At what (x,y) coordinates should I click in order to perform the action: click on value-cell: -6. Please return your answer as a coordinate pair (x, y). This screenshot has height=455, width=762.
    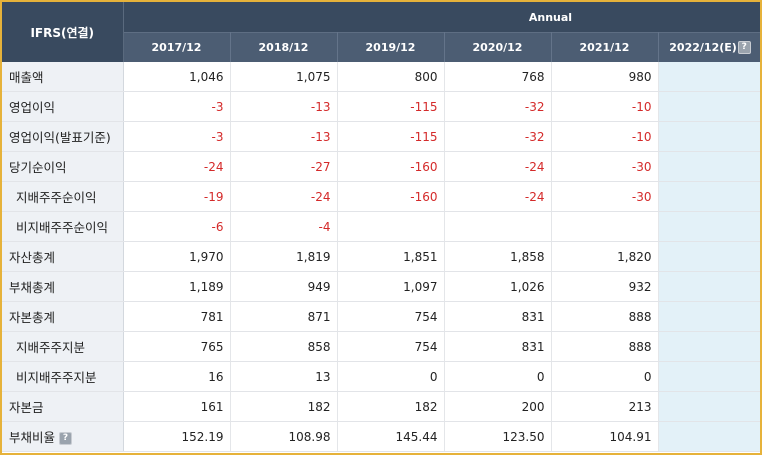
    Looking at the image, I should click on (177, 226).